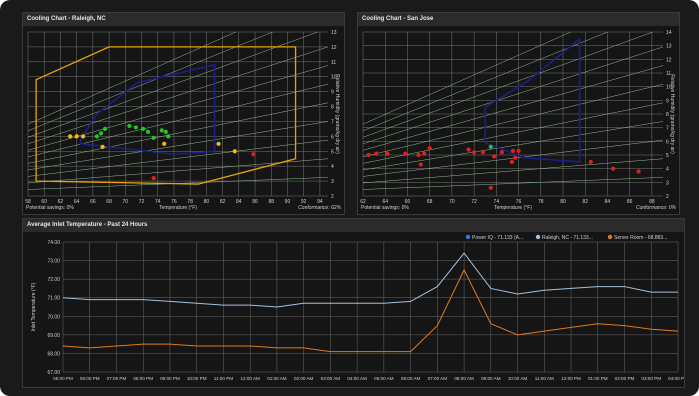 The image size is (699, 396). Describe the element at coordinates (319, 208) in the screenshot. I see `conformance: Conformance: 62%` at that location.